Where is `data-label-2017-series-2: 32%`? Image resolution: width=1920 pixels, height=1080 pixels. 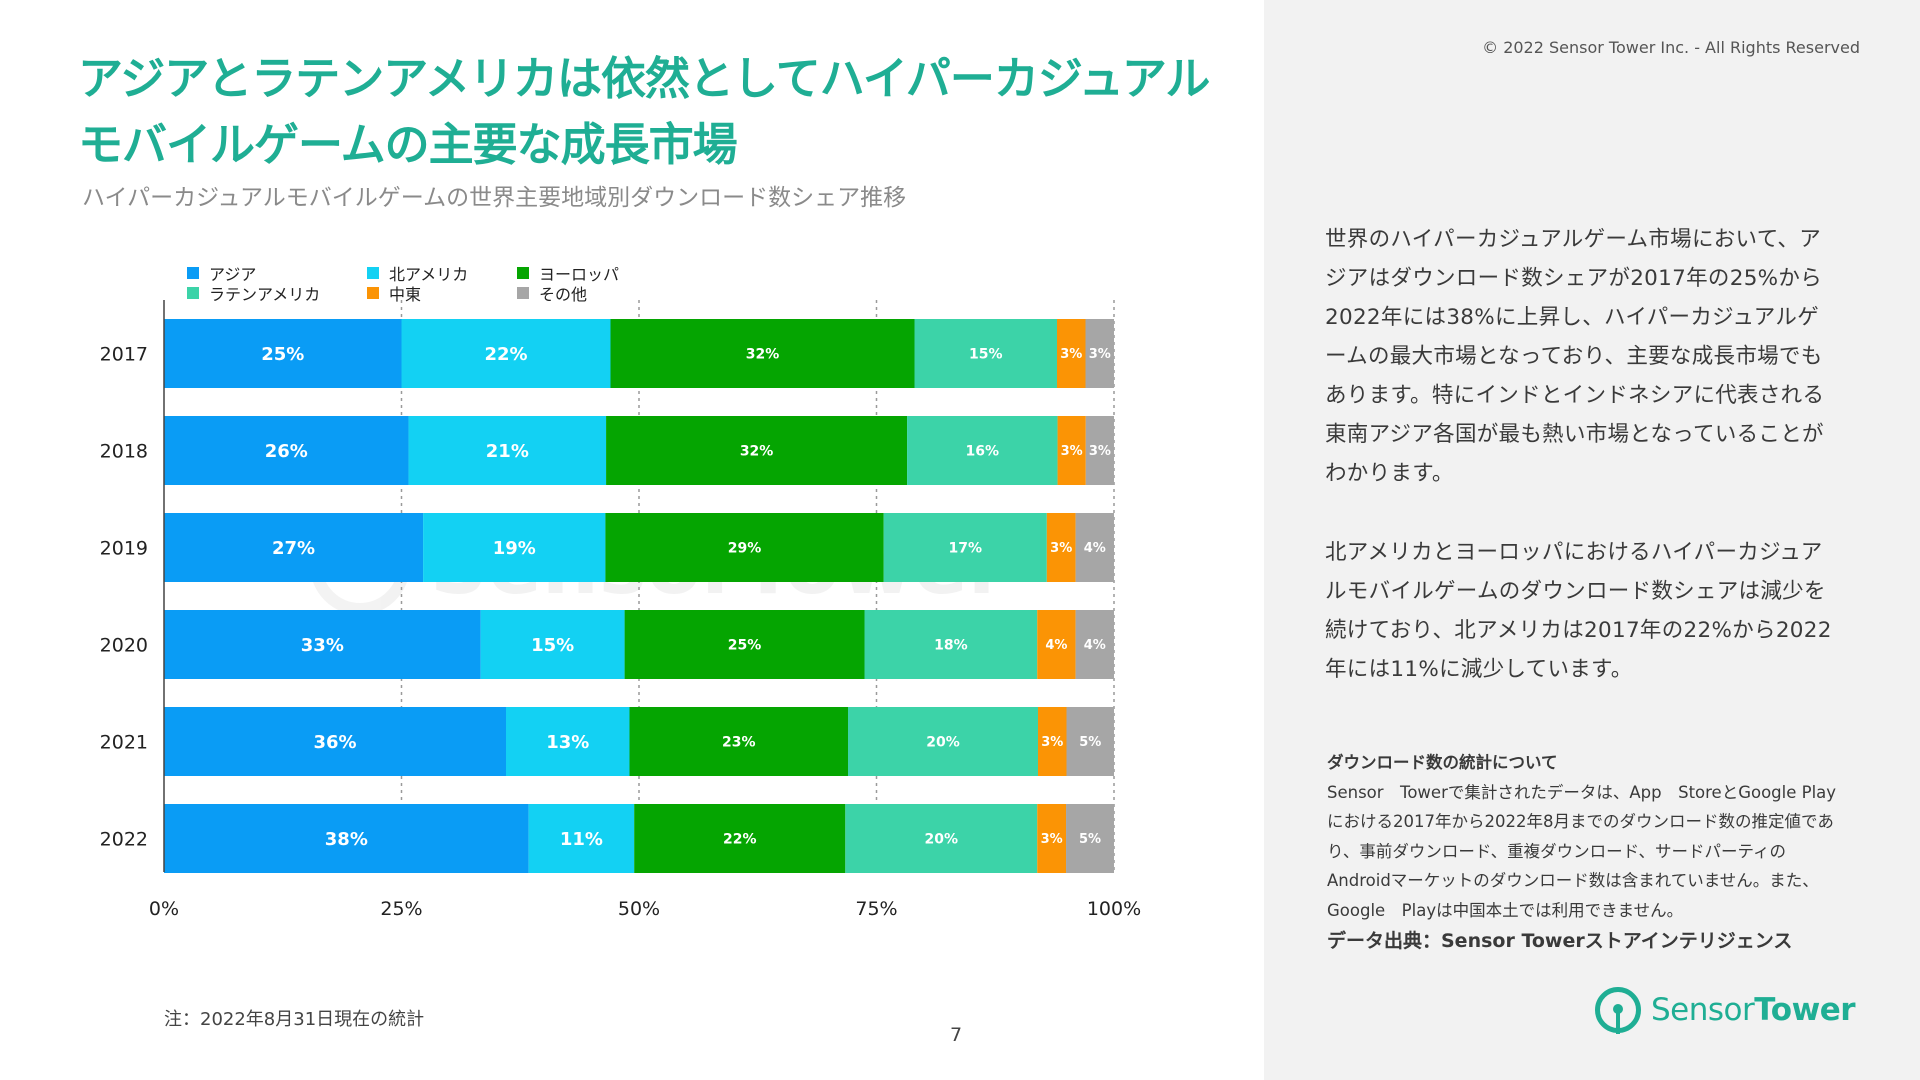 data-label-2017-series-2: 32% is located at coordinates (763, 355).